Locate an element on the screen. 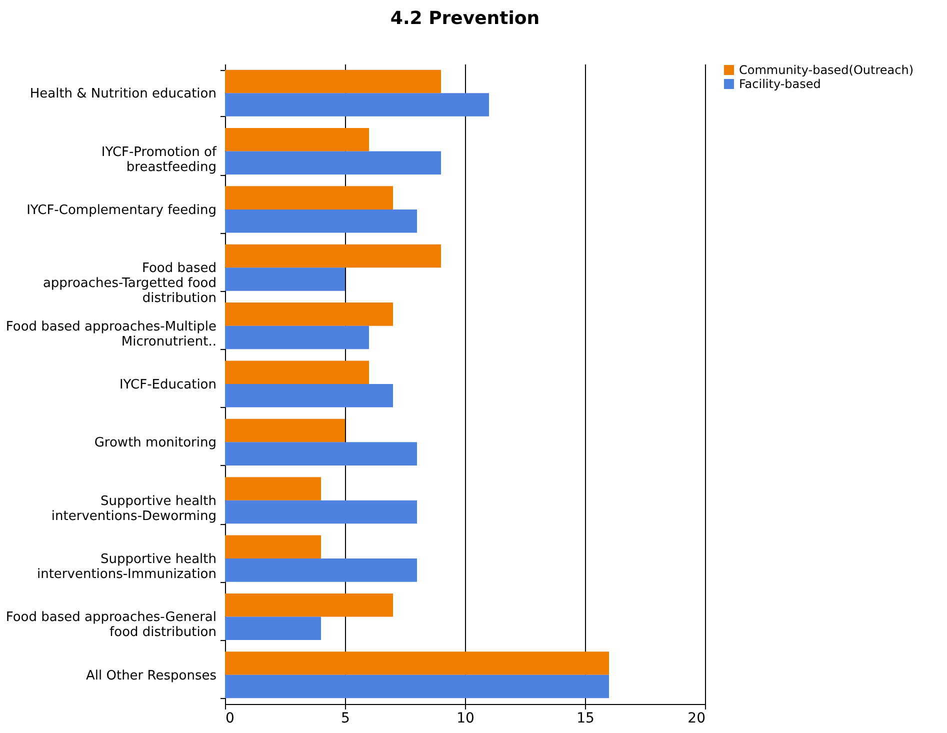  legend-label: Facility-based is located at coordinates (780, 84).